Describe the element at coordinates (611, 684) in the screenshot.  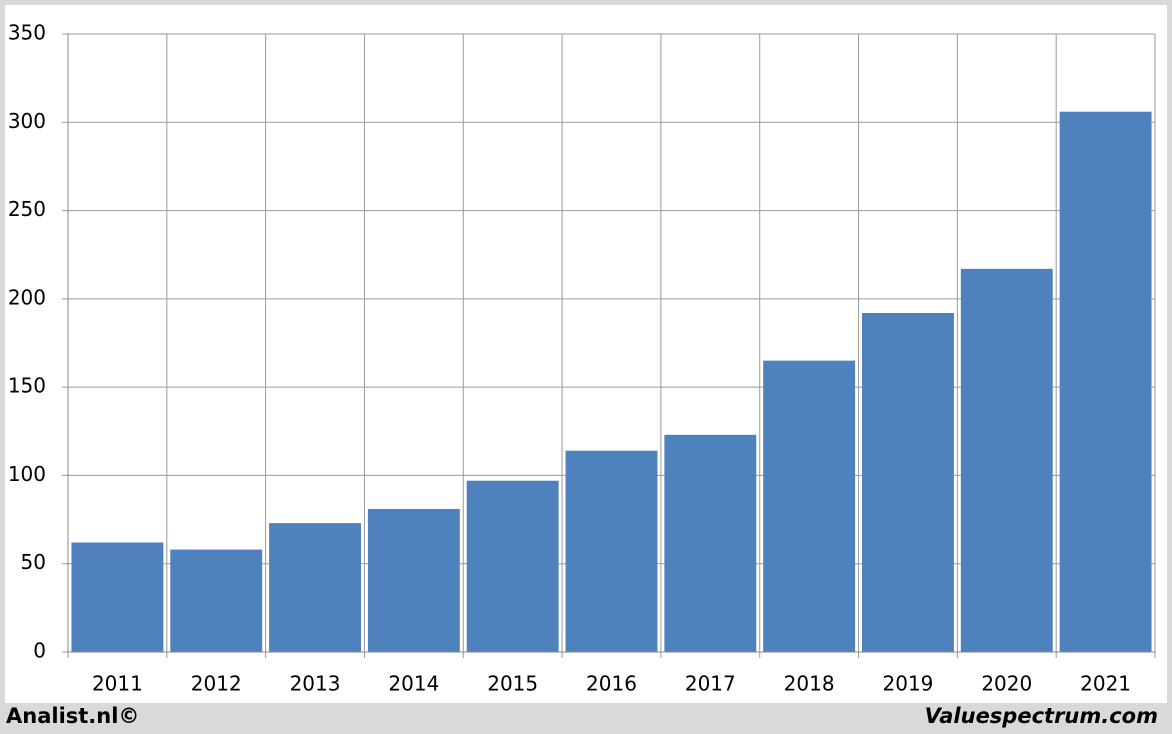
I see `x-tick-label: 2016` at that location.